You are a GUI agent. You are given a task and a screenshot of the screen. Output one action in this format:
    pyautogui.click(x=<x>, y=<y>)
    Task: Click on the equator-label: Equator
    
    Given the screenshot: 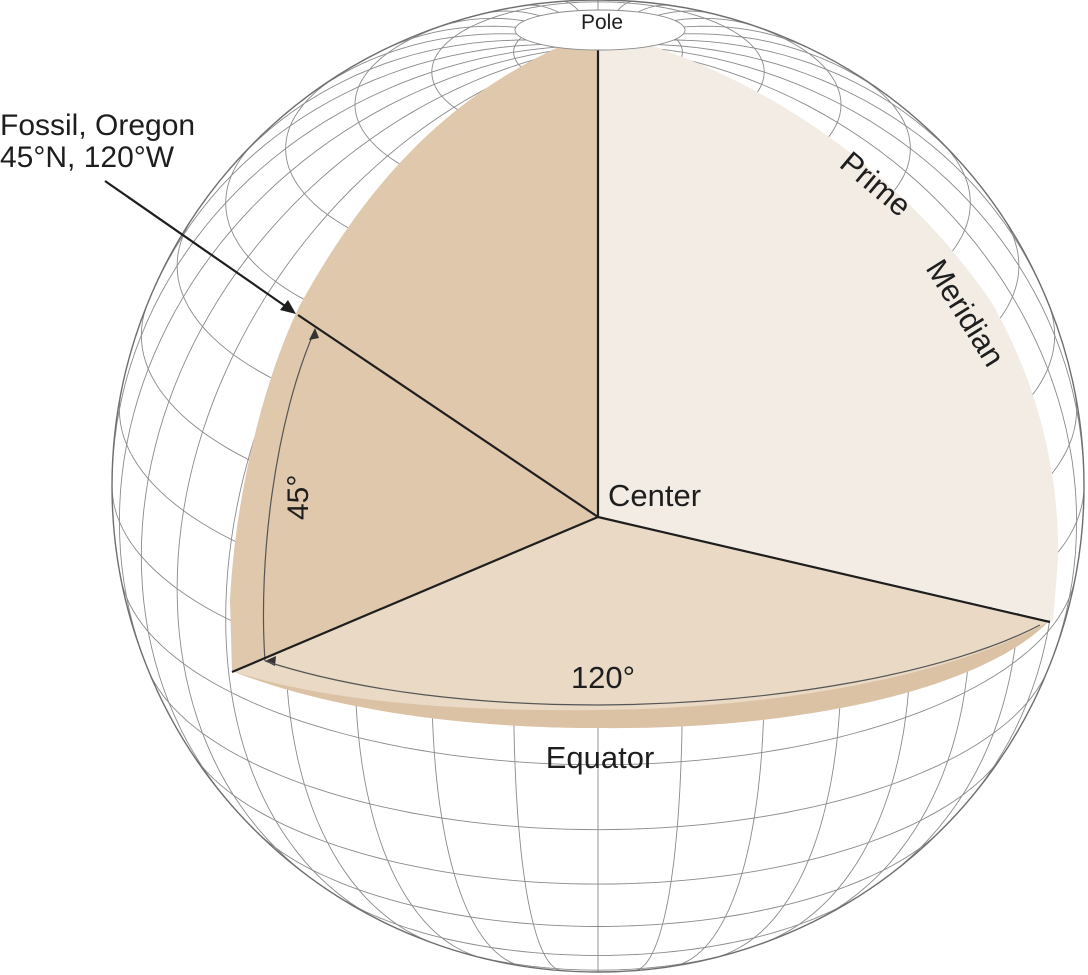 What is the action you would take?
    pyautogui.click(x=600, y=757)
    